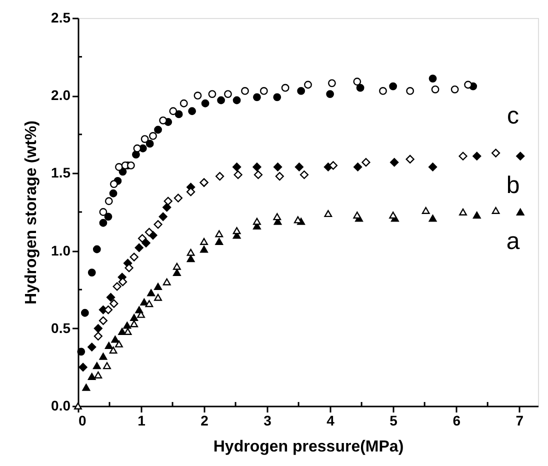  What do you see at coordinates (61, 250) in the screenshot?
I see `y-tick-label: 1.0` at bounding box center [61, 250].